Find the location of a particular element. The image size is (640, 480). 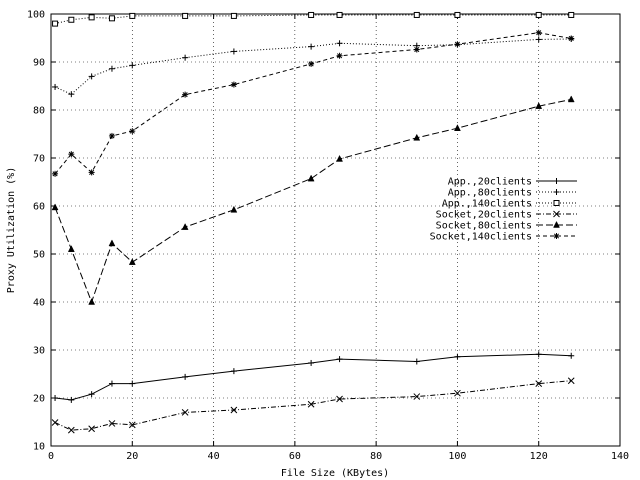

y-axis-label: Proxy Utilization (%) is located at coordinates (11, 230).